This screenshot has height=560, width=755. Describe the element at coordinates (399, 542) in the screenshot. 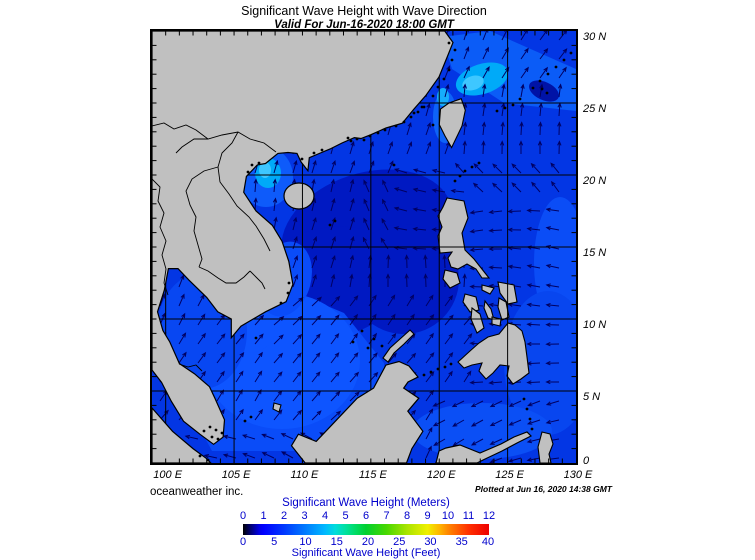

I see `feet-tick-25: 25` at that location.